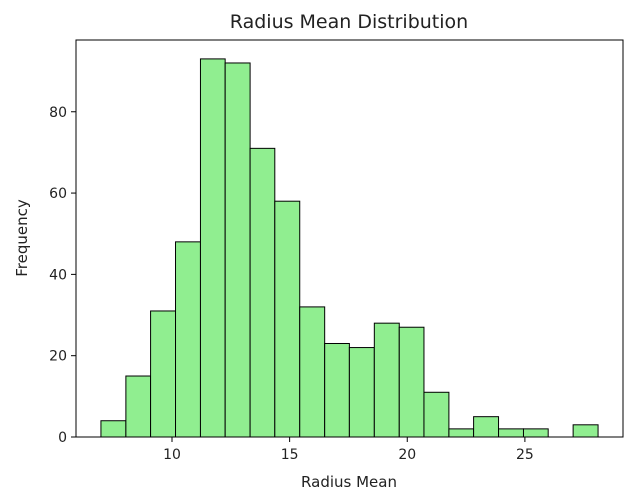 This screenshot has height=501, width=638. I want to click on y-tick-label: 40, so click(58, 275).